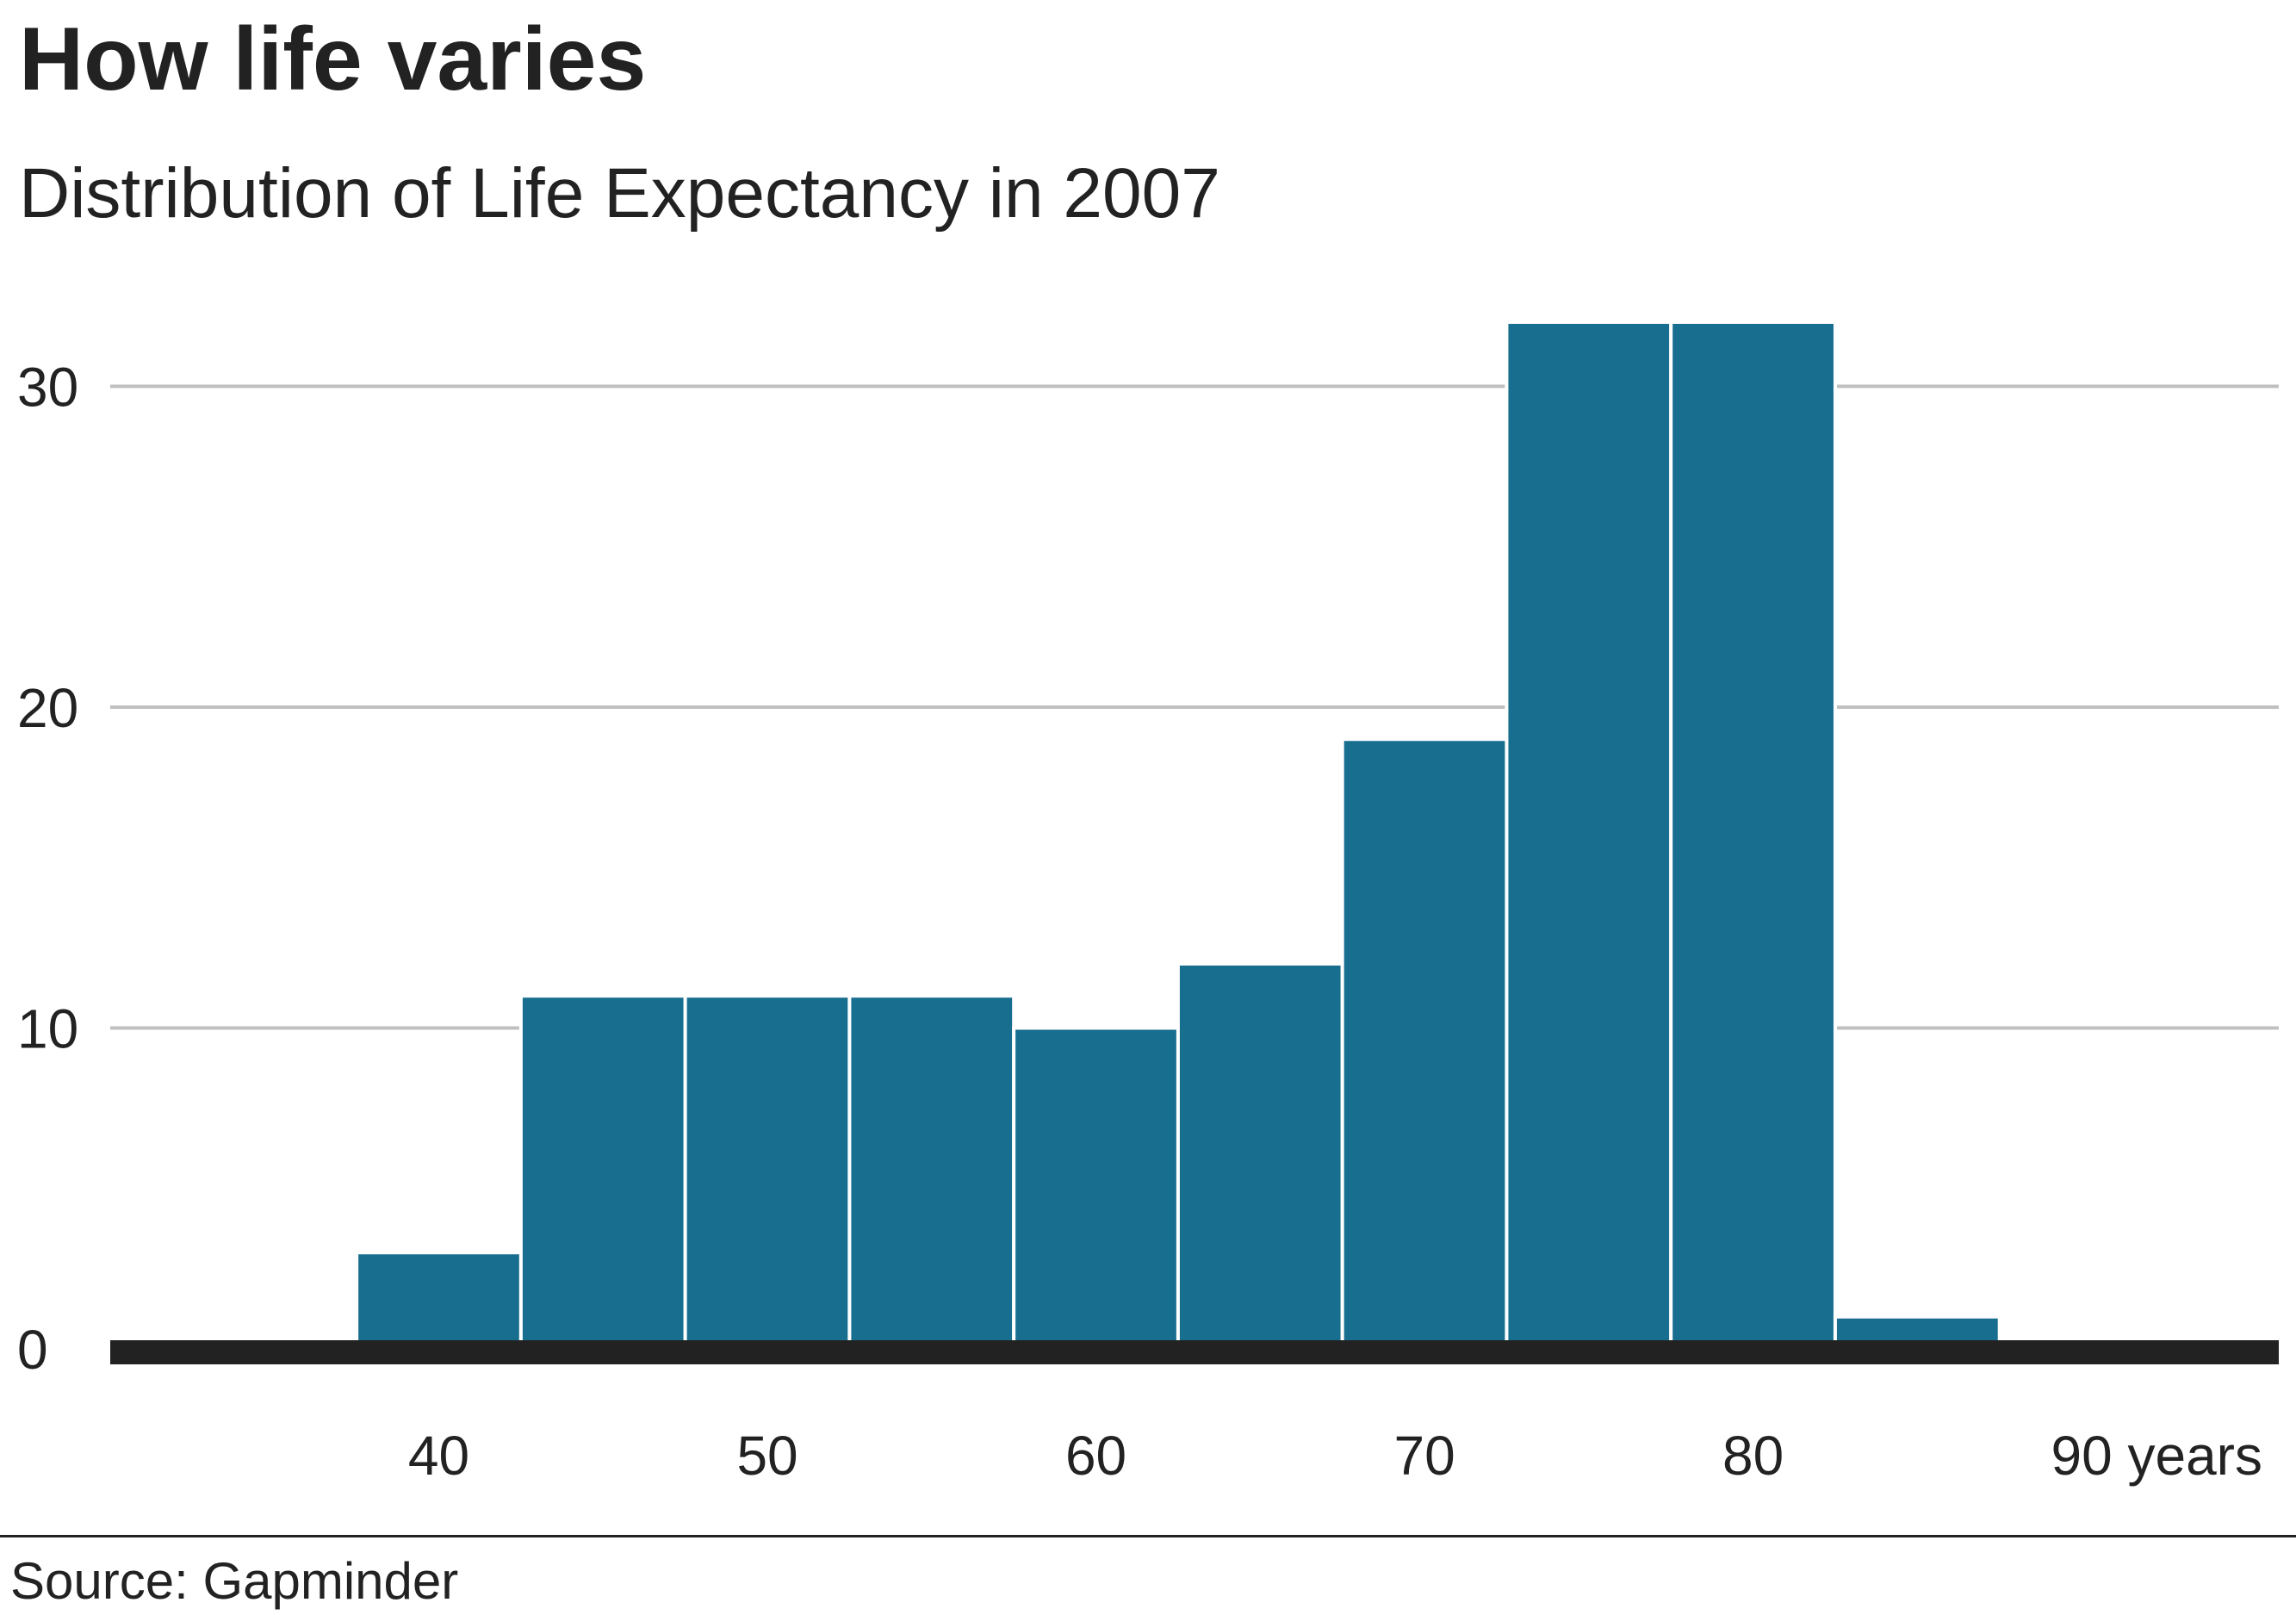  I want to click on chart-title: How life varies, so click(333, 59).